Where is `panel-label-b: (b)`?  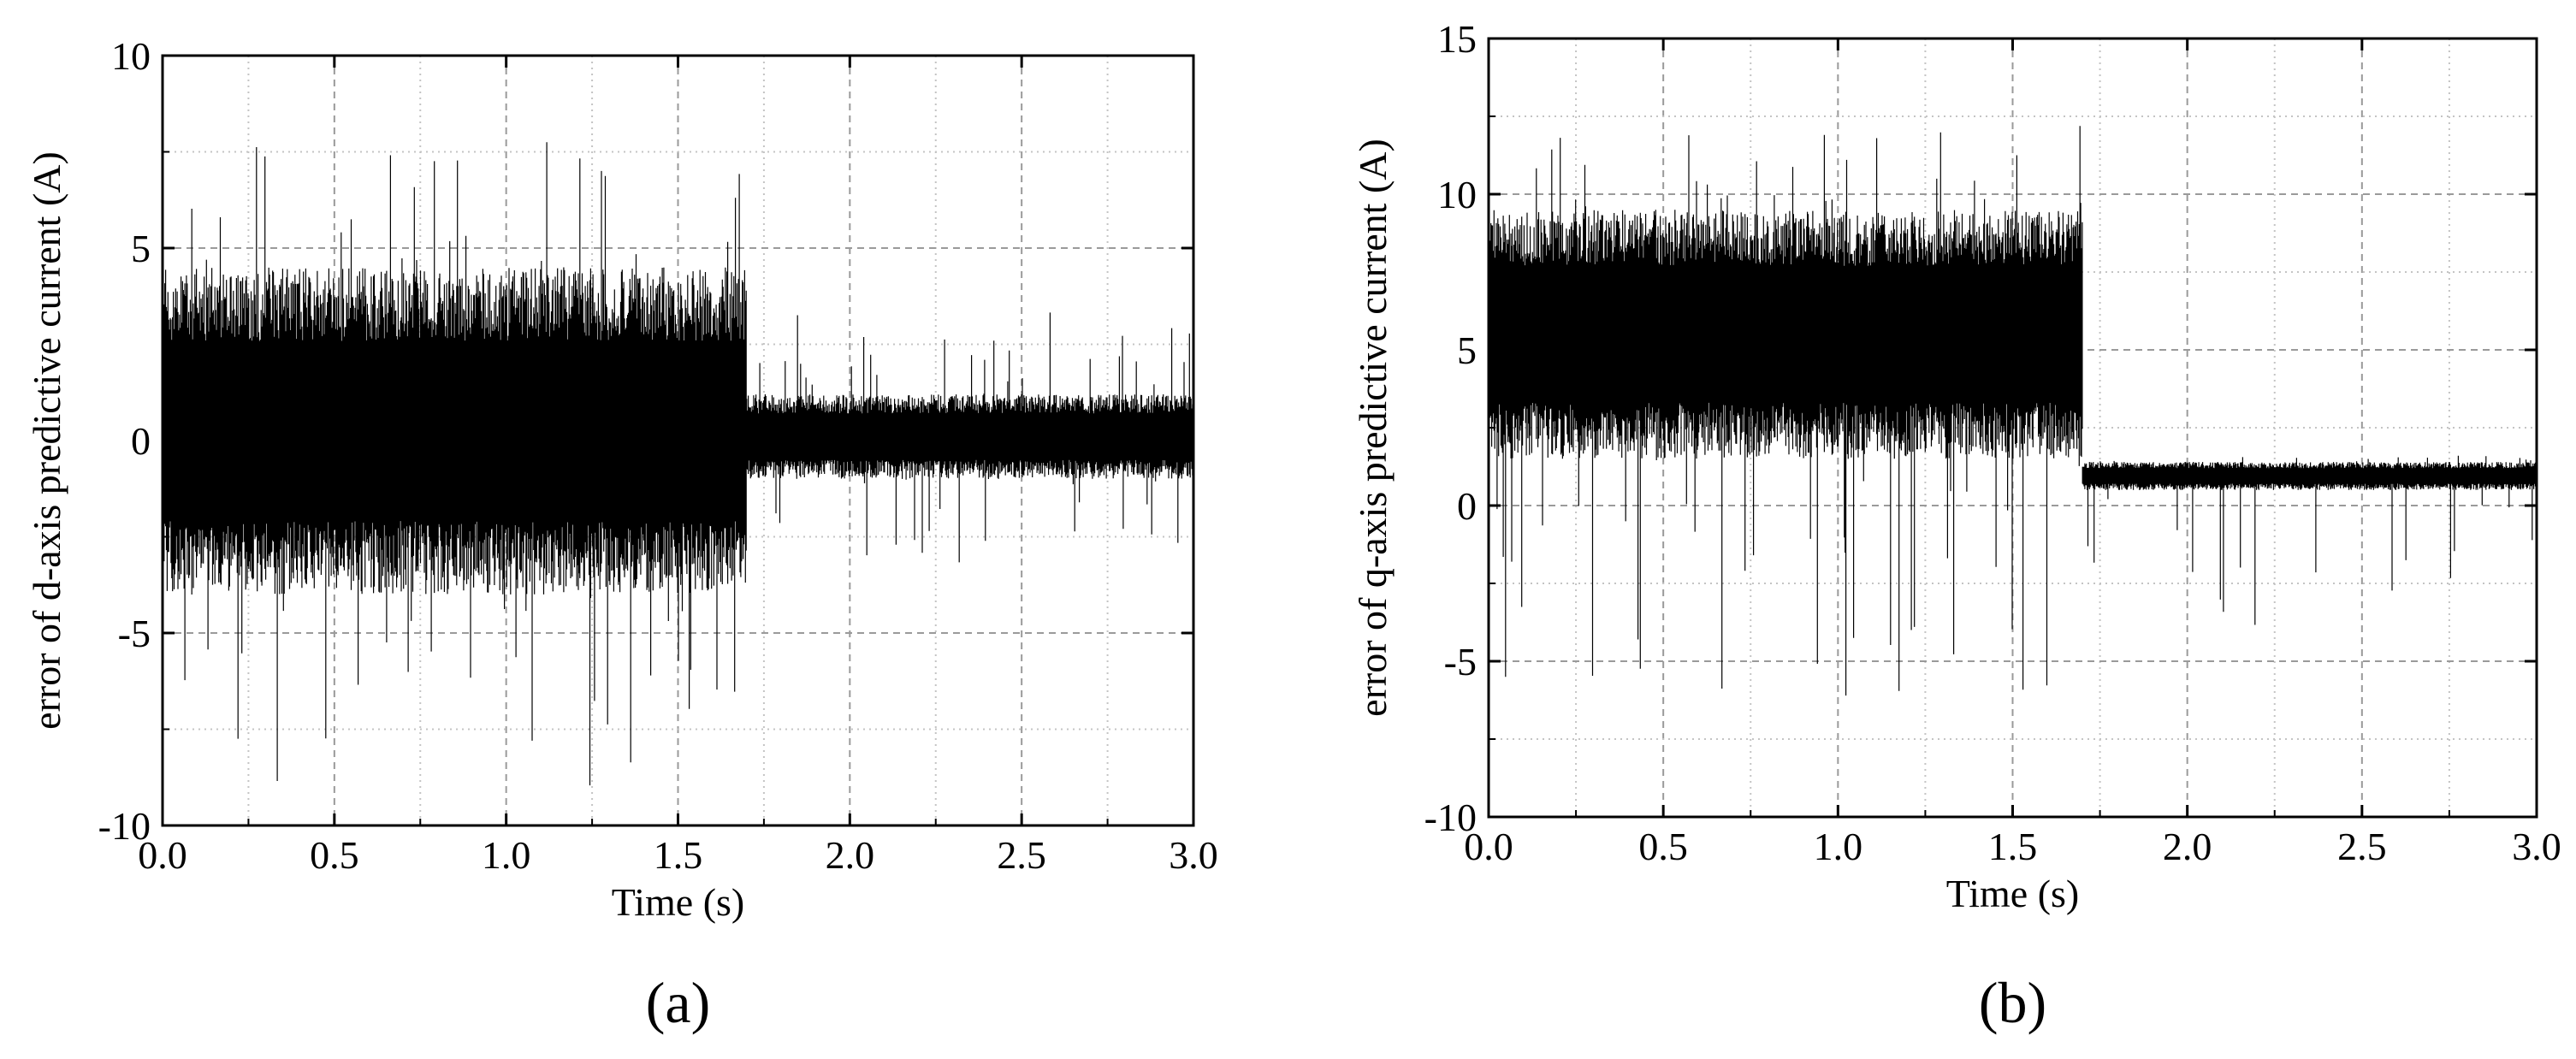
panel-label-b: (b) is located at coordinates (2012, 1002).